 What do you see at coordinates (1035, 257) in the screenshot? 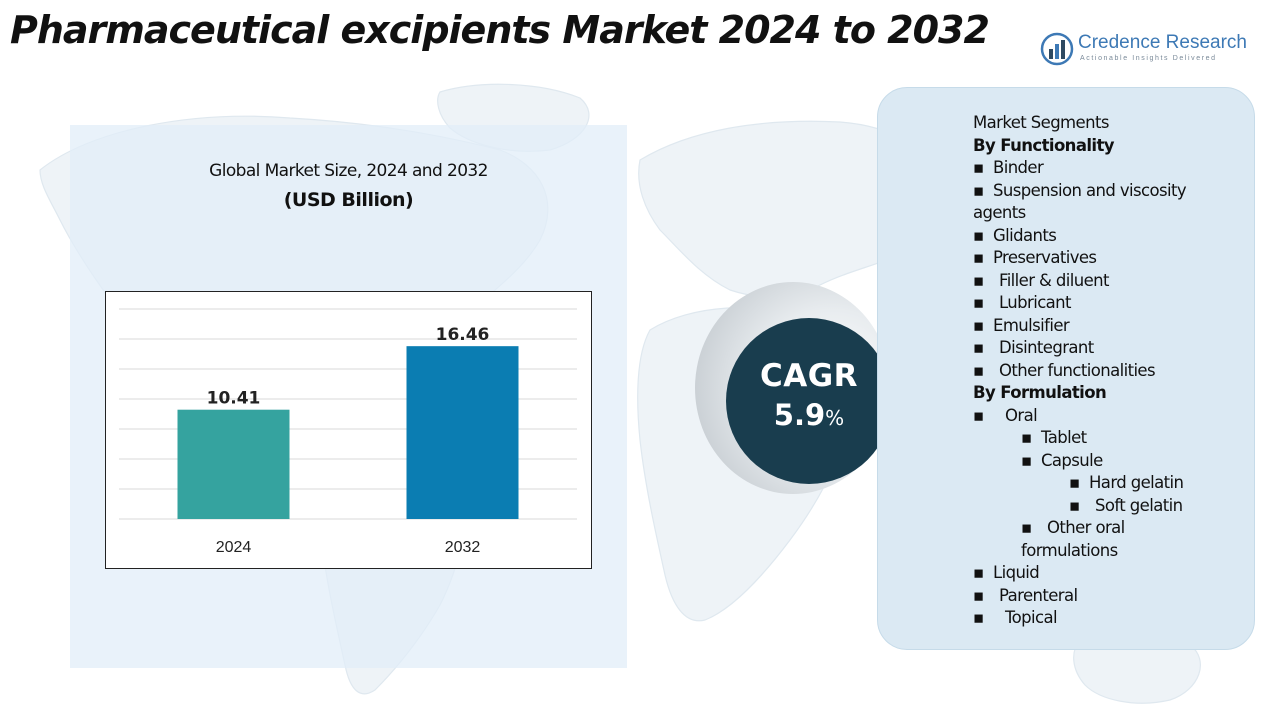
I see `segment-item: ▪ Preservatives` at bounding box center [1035, 257].